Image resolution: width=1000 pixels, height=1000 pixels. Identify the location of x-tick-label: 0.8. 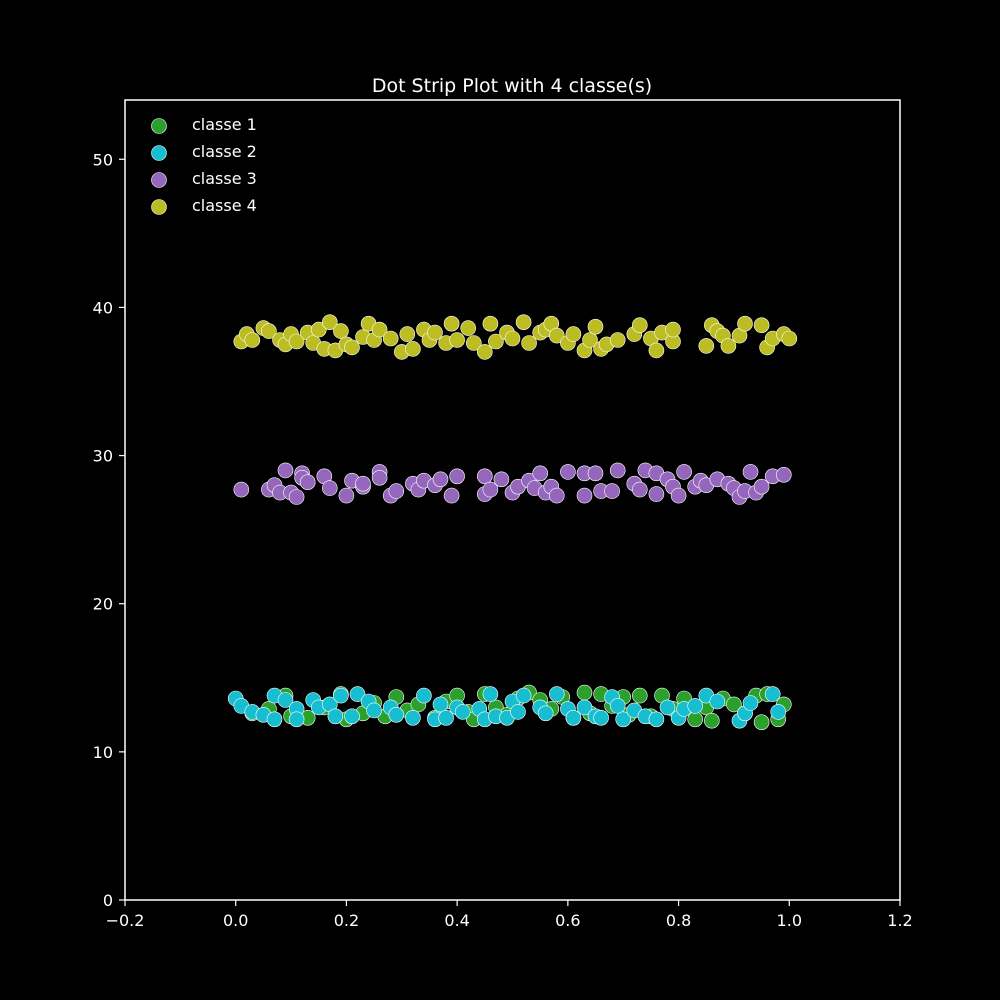
(678, 920).